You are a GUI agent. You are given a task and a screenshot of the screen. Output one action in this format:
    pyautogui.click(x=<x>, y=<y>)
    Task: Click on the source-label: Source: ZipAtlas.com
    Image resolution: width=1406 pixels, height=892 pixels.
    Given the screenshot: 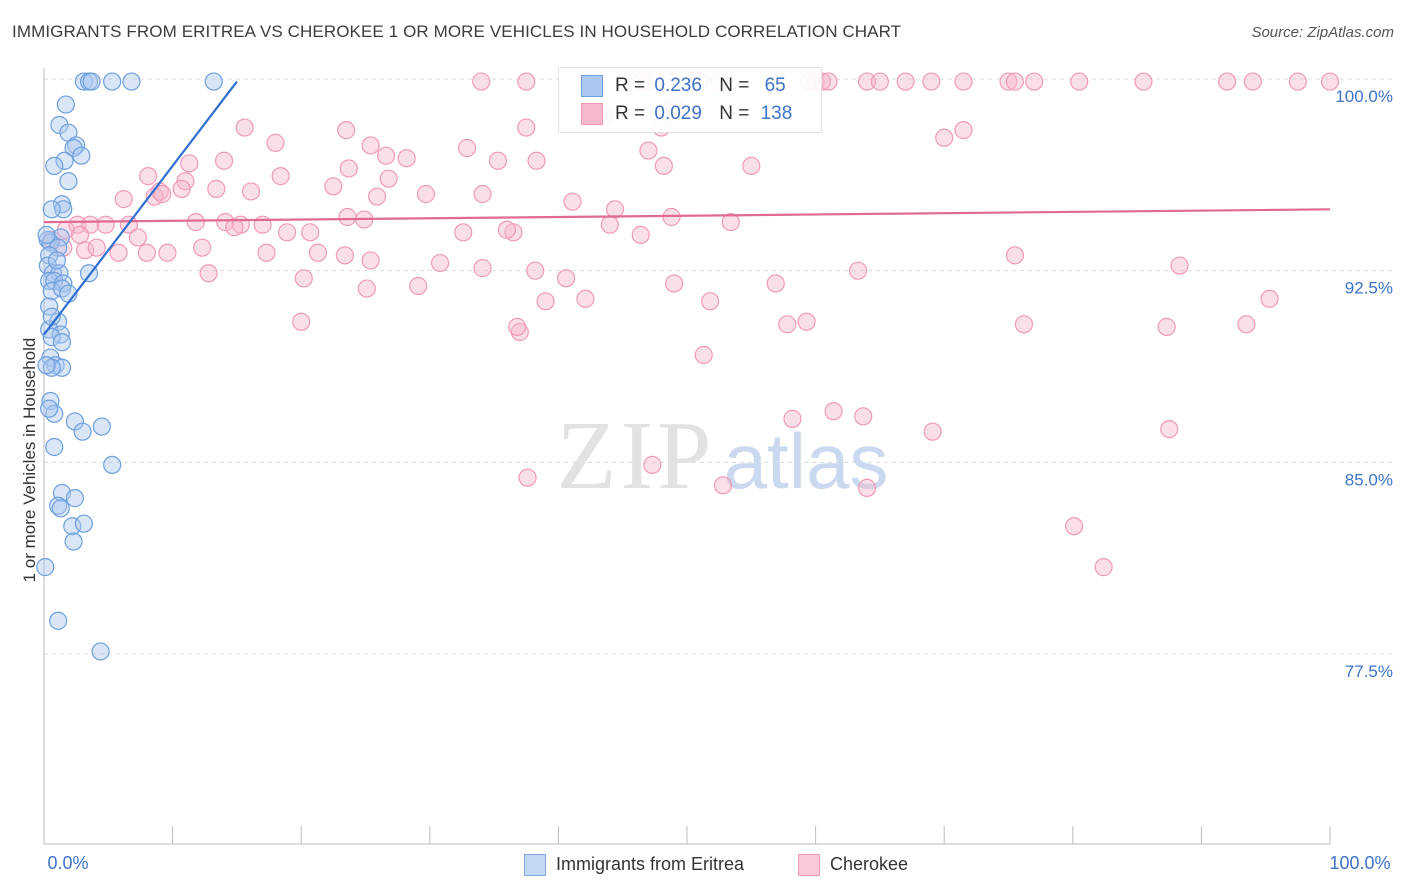 What is the action you would take?
    pyautogui.click(x=1322, y=32)
    